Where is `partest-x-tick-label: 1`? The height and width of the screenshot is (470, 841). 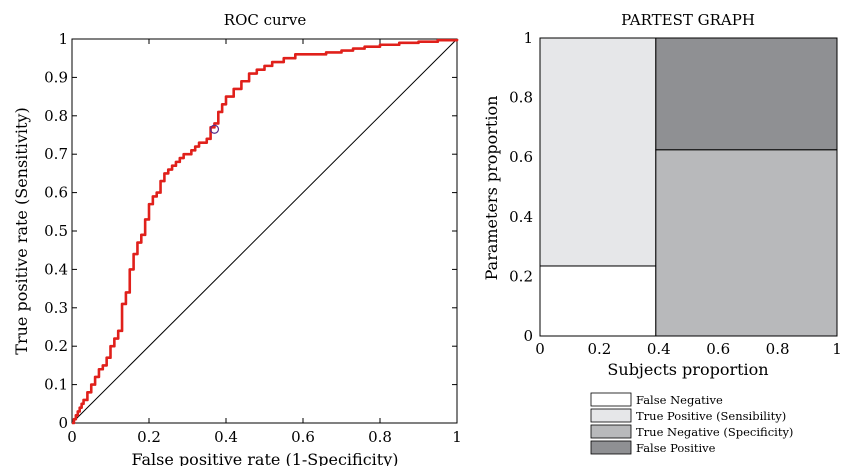 partest-x-tick-label: 1 is located at coordinates (836, 349).